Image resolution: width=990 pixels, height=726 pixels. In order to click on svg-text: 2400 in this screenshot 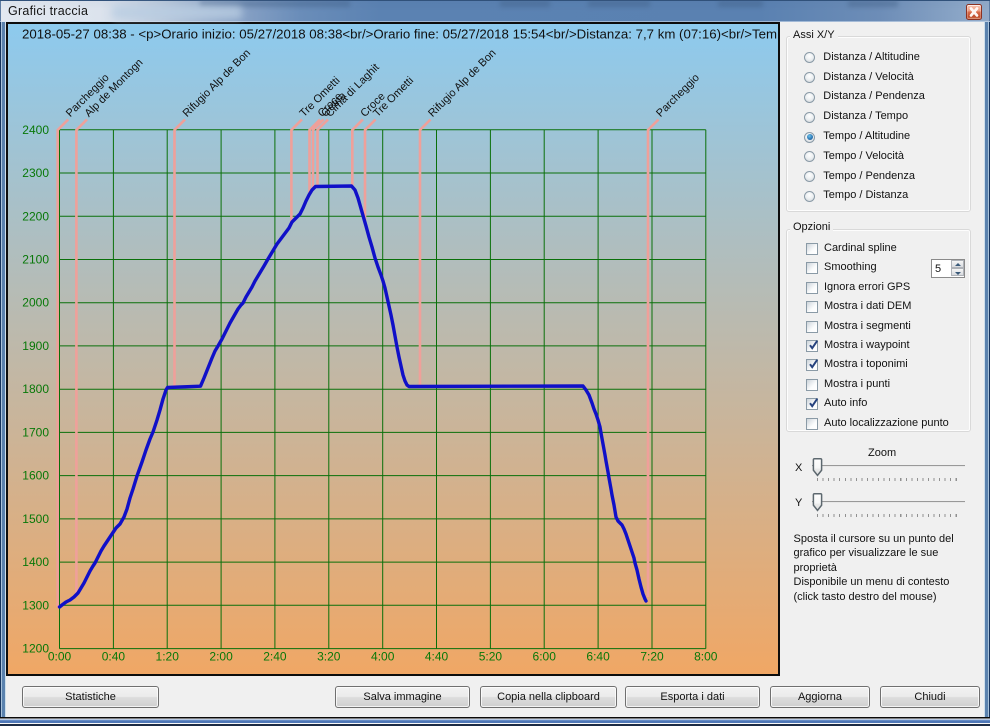, I will do `click(35, 130)`.